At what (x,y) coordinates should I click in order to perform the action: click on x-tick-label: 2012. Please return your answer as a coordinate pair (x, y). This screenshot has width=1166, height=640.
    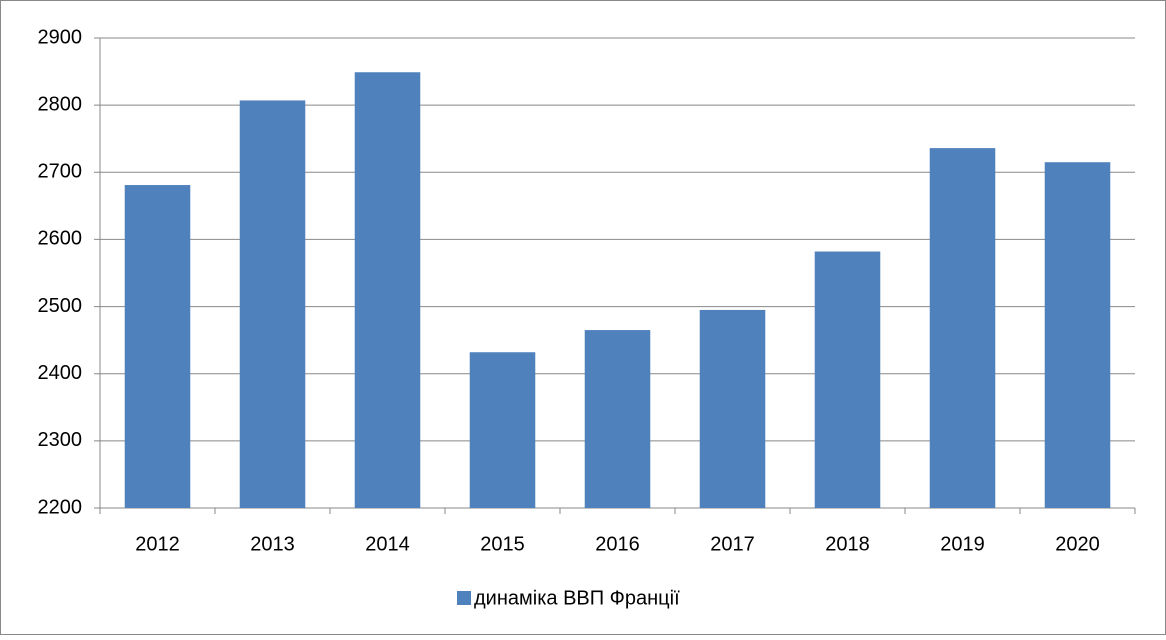
    Looking at the image, I should click on (157, 544).